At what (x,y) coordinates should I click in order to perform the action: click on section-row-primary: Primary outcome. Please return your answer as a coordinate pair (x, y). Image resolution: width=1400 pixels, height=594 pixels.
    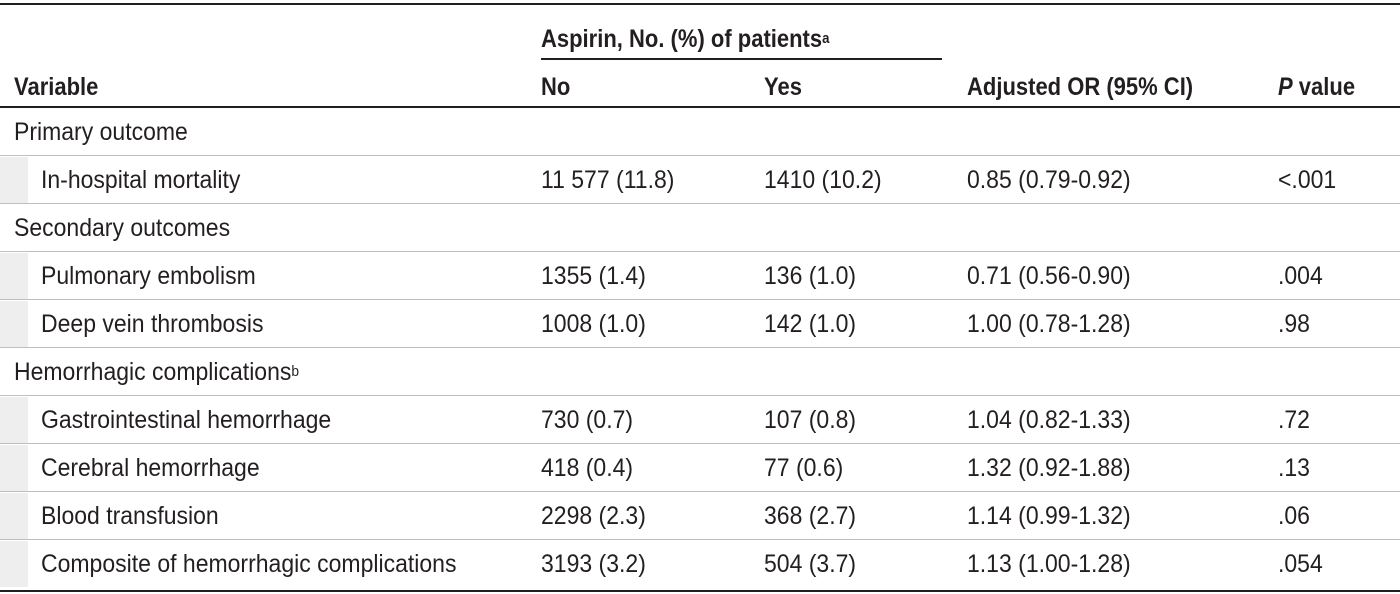
    Looking at the image, I should click on (700, 132).